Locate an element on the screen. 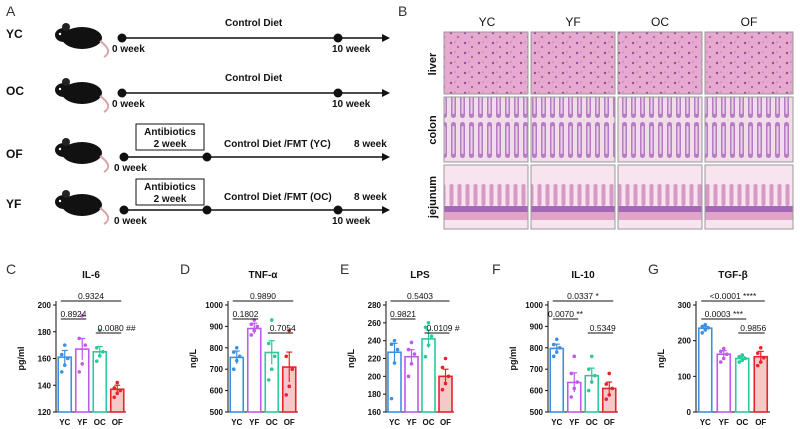 The image size is (800, 429). y-tick-label: 220 is located at coordinates (375, 359).